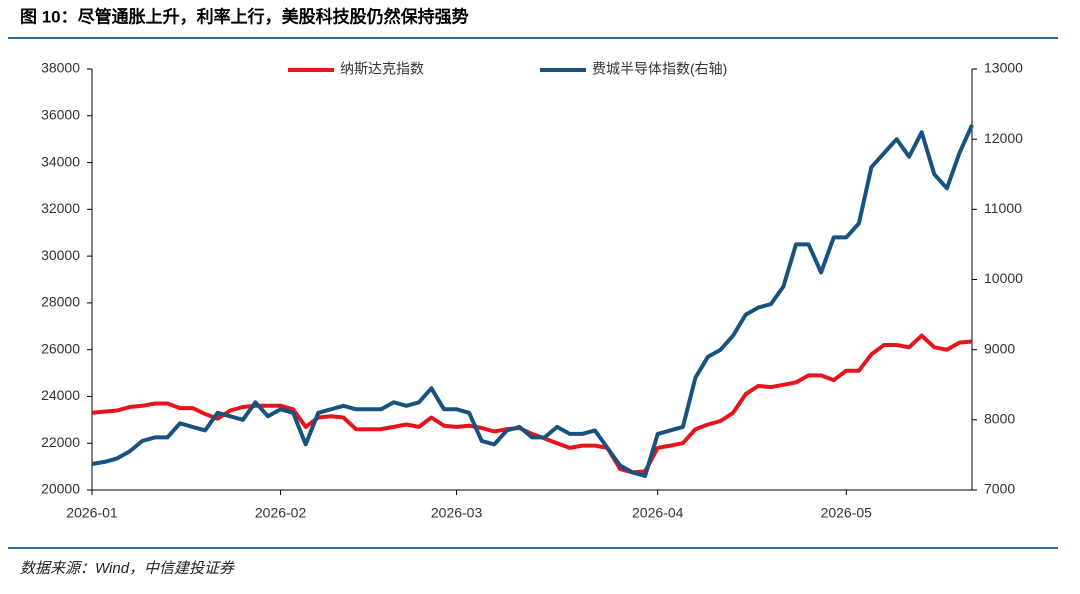  Describe the element at coordinates (60, 208) in the screenshot. I see `y-tick-label: 32000` at that location.